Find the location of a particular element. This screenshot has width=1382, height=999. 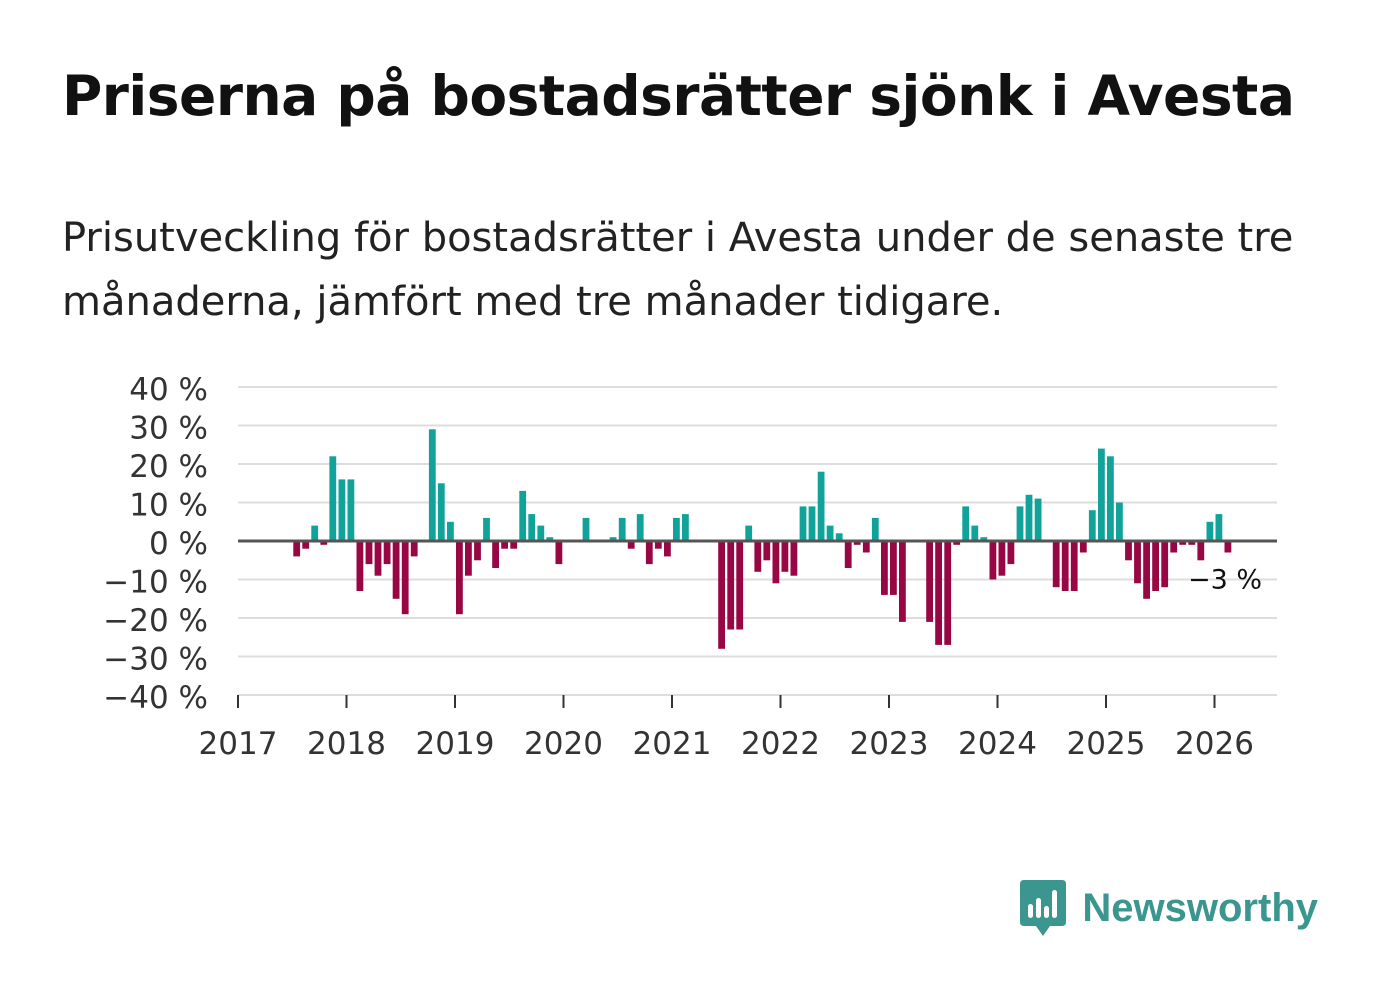

x-tick-label: 2017 is located at coordinates (238, 744).